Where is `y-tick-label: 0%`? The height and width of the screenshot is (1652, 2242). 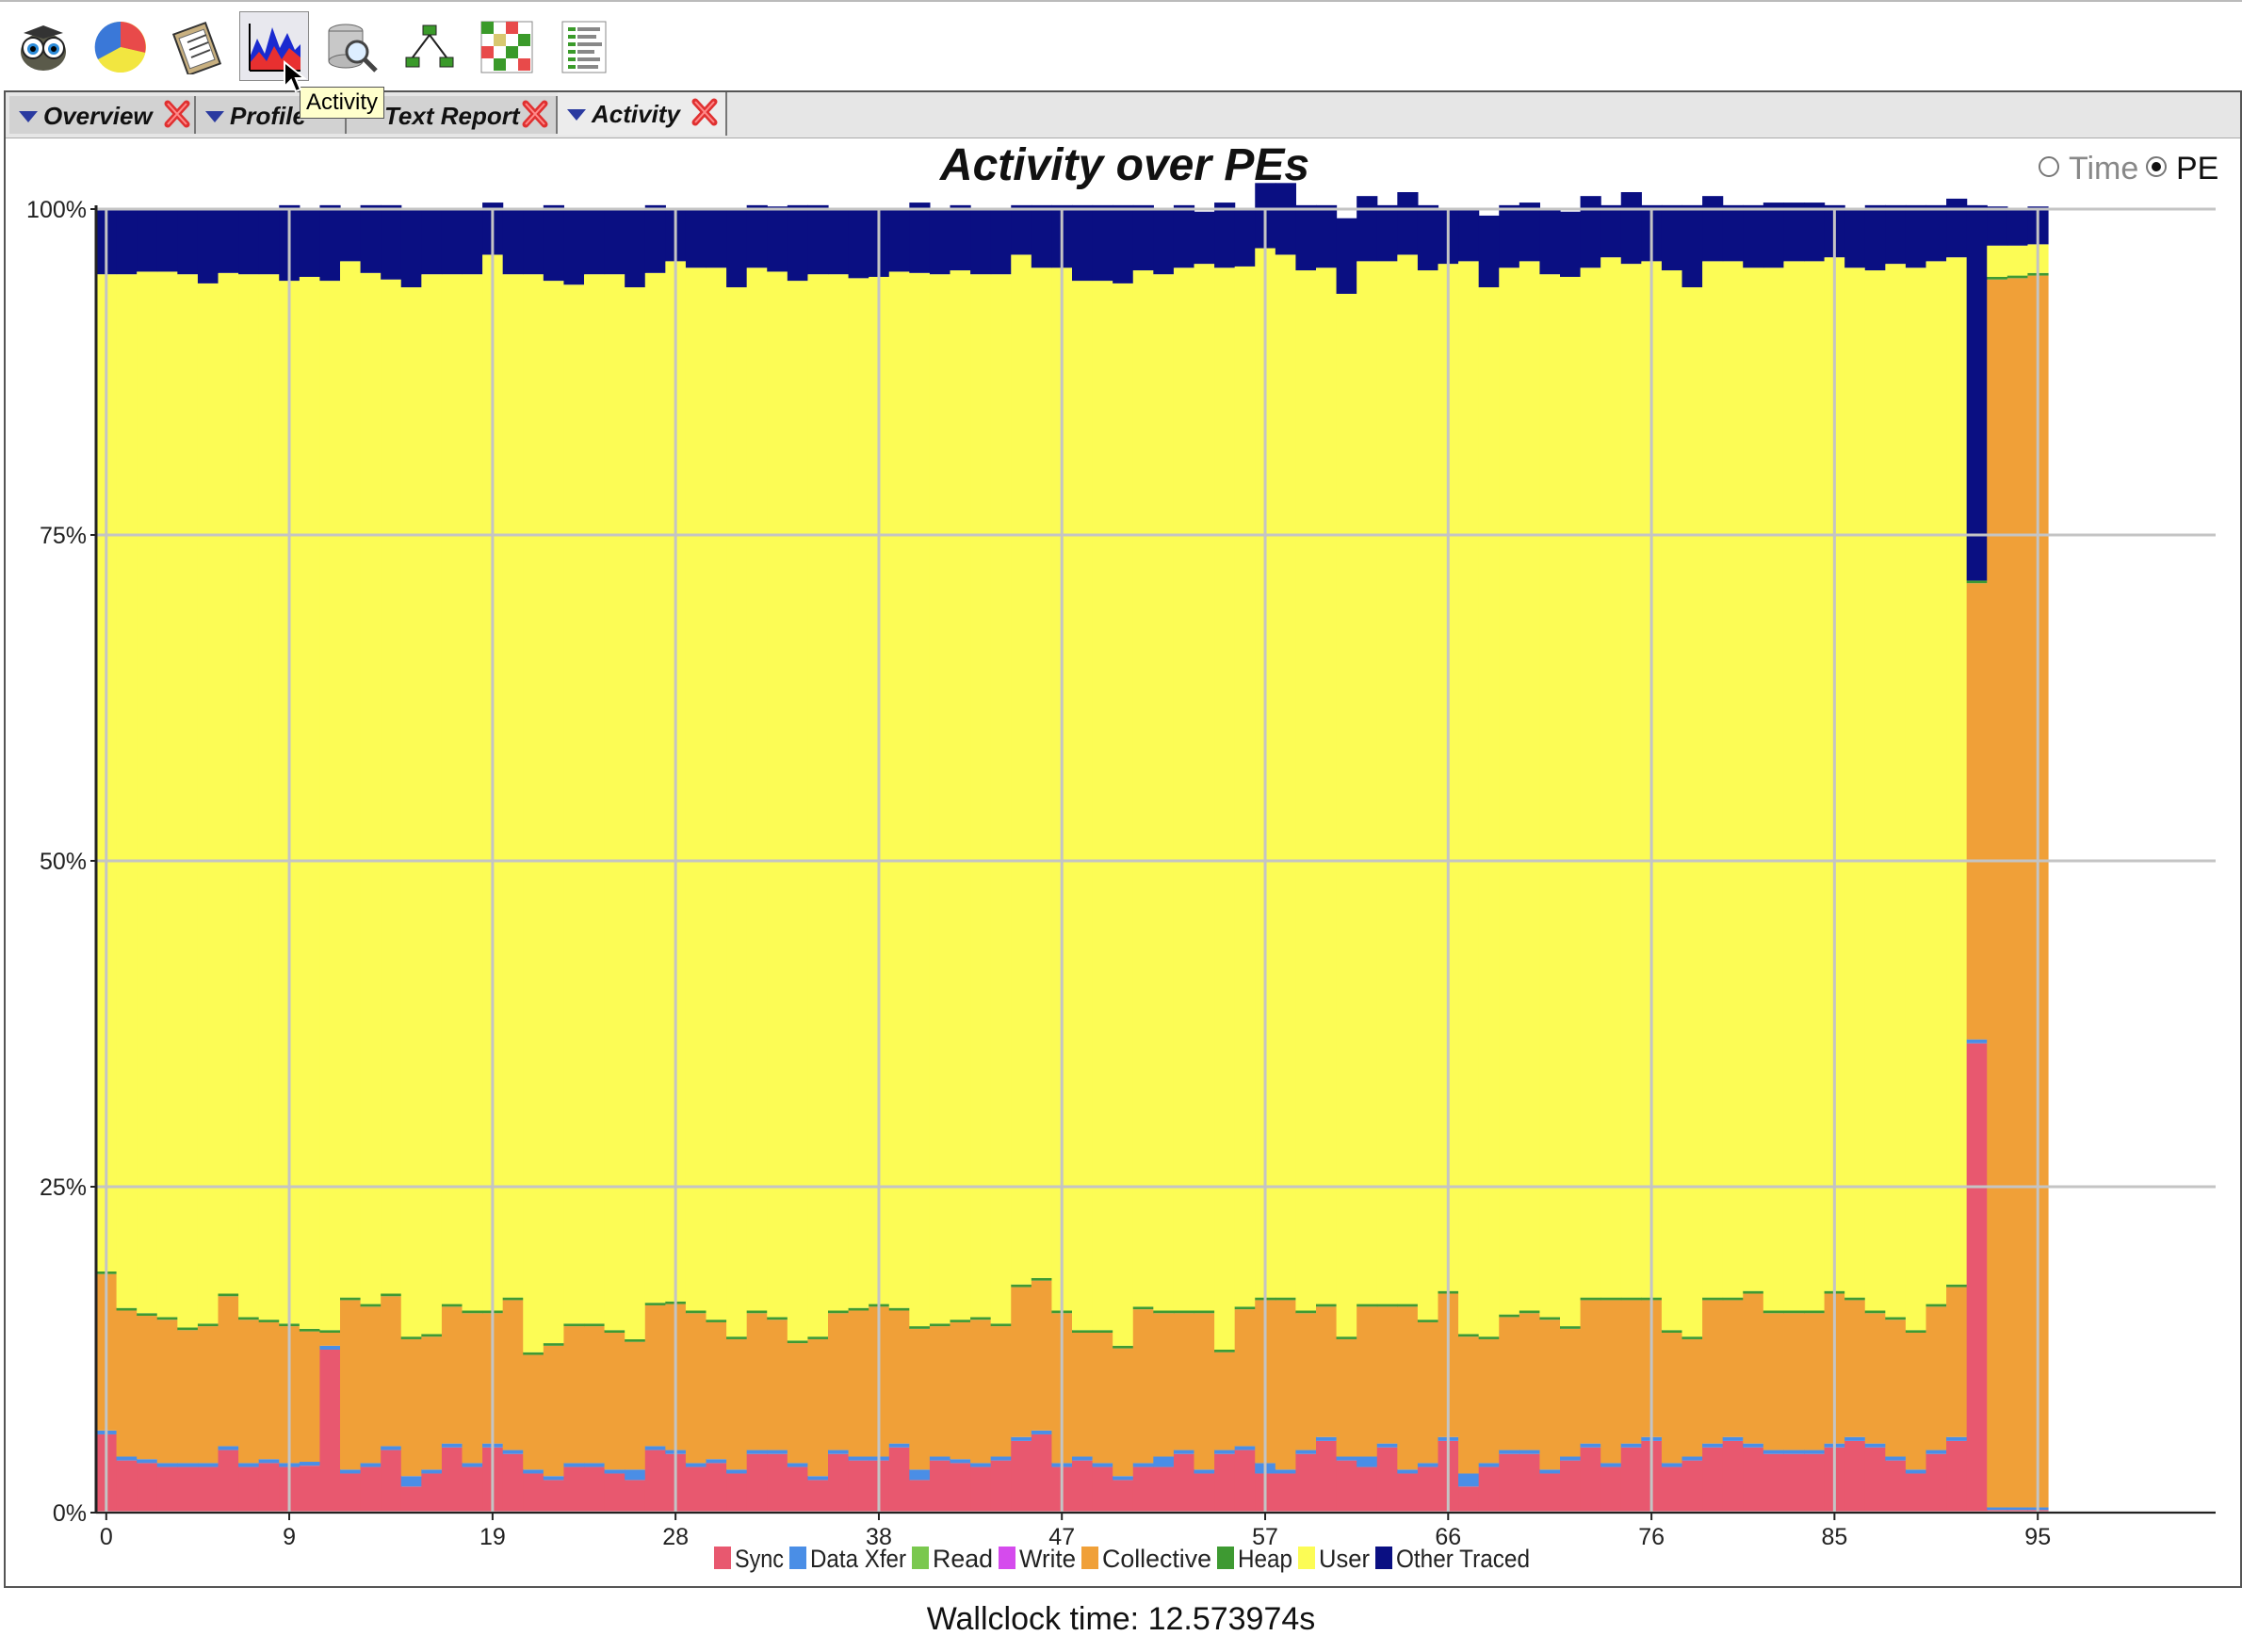 y-tick-label: 0% is located at coordinates (70, 1514).